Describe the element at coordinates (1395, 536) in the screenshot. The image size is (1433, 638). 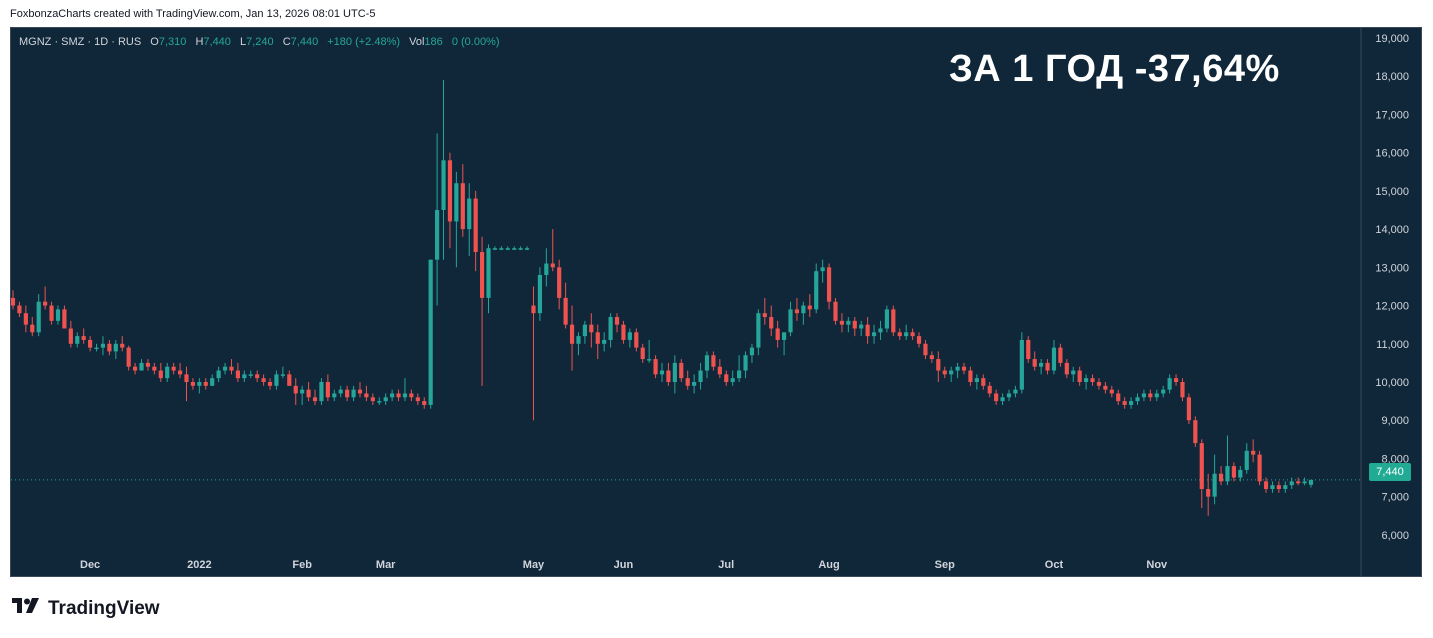
I see `y-tick-label: 6,000` at that location.